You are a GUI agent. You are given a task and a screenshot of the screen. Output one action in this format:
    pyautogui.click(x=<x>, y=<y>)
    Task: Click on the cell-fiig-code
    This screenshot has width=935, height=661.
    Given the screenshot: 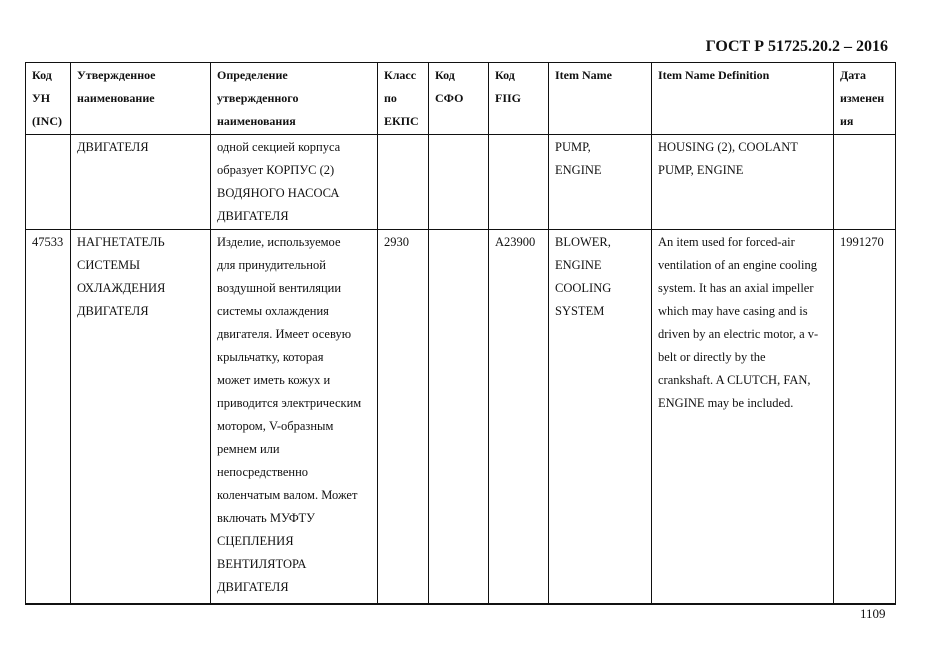 What is the action you would take?
    pyautogui.click(x=518, y=182)
    